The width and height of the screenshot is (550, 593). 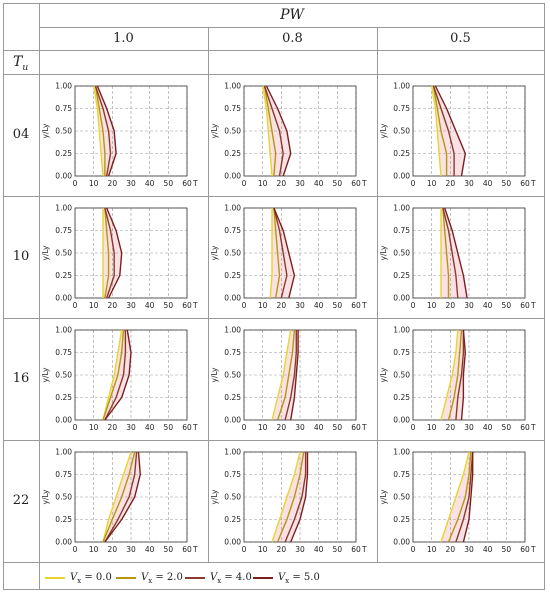 What do you see at coordinates (292, 15) in the screenshot?
I see `pw-header: PW` at bounding box center [292, 15].